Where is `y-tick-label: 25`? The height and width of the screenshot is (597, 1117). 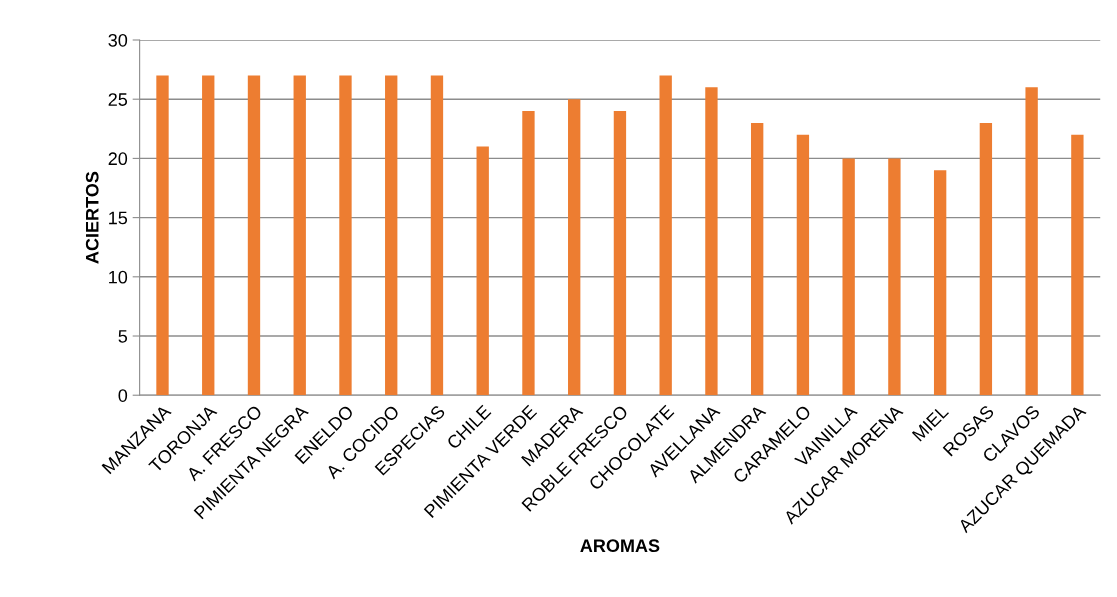 y-tick-label: 25 is located at coordinates (118, 99).